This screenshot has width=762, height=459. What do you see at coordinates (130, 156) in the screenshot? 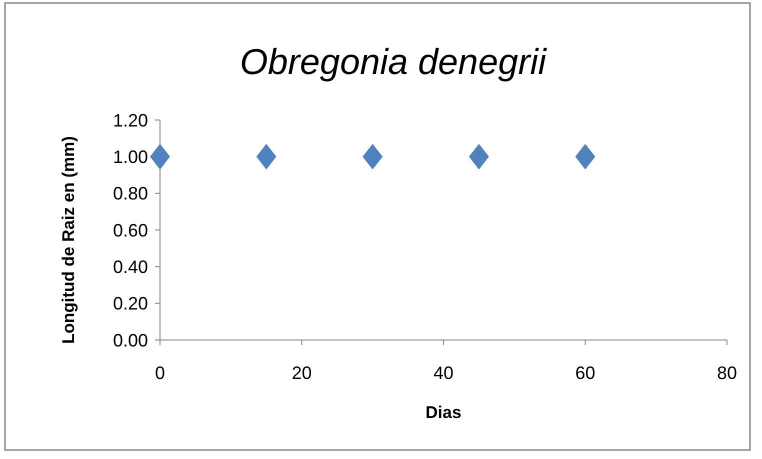
I see `y-tick-label: 1.00` at bounding box center [130, 156].